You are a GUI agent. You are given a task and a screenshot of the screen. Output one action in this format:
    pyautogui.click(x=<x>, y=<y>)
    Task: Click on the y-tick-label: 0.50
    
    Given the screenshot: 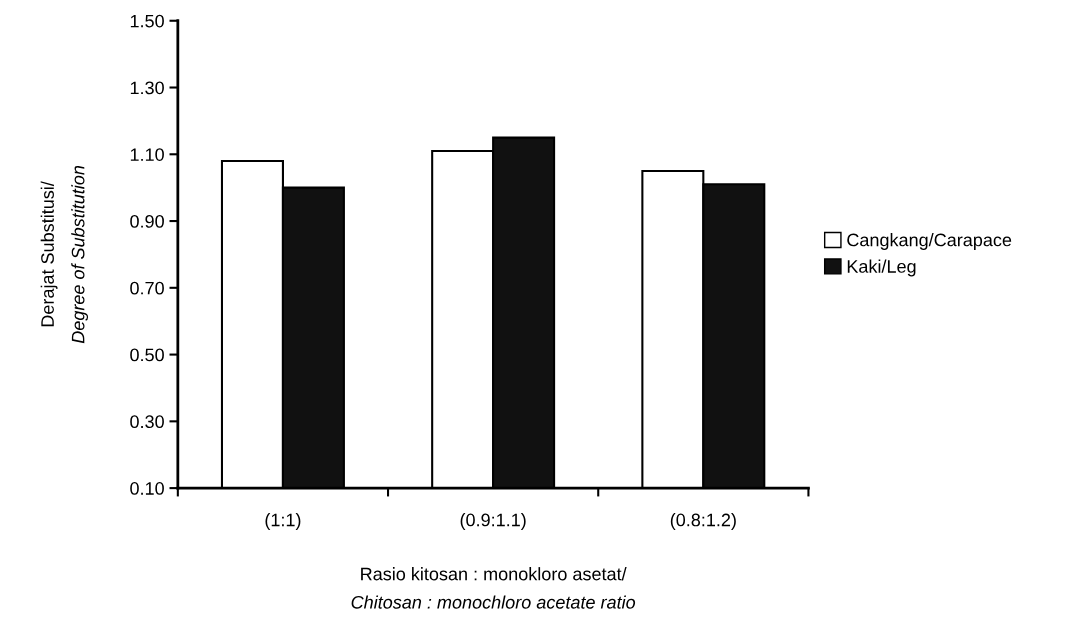 What is the action you would take?
    pyautogui.click(x=147, y=355)
    